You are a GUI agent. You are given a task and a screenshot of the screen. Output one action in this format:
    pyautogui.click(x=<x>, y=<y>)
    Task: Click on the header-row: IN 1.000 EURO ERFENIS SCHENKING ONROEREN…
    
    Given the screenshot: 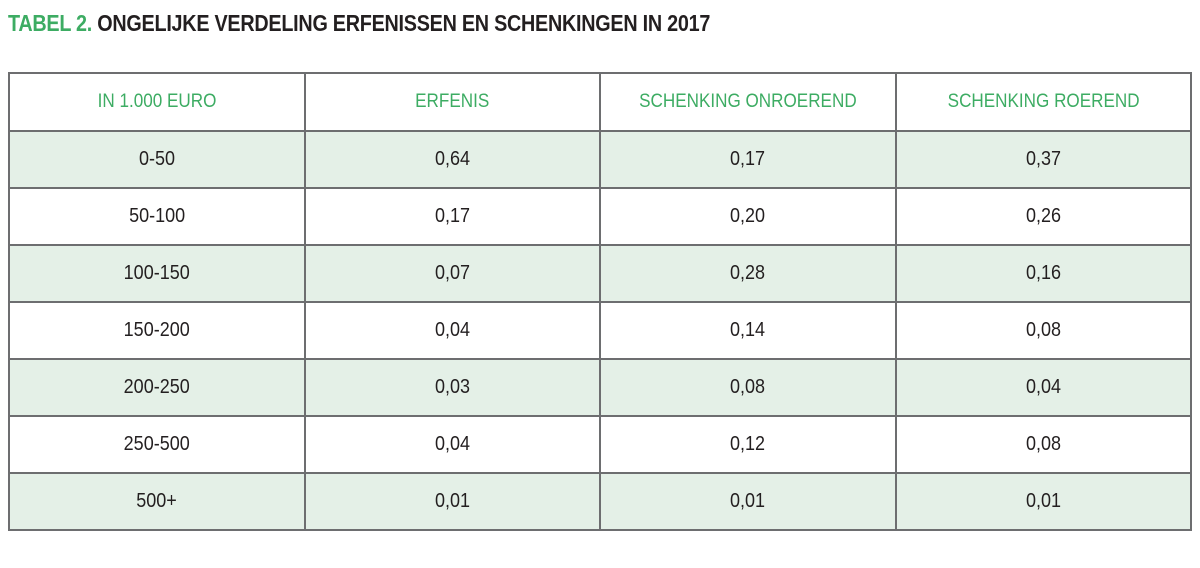 What is the action you would take?
    pyautogui.click(x=600, y=102)
    